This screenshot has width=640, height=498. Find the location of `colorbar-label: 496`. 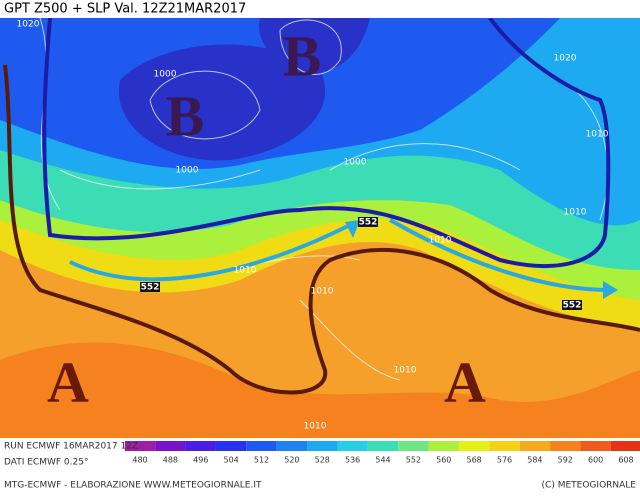

colorbar-label: 496 is located at coordinates (200, 460).